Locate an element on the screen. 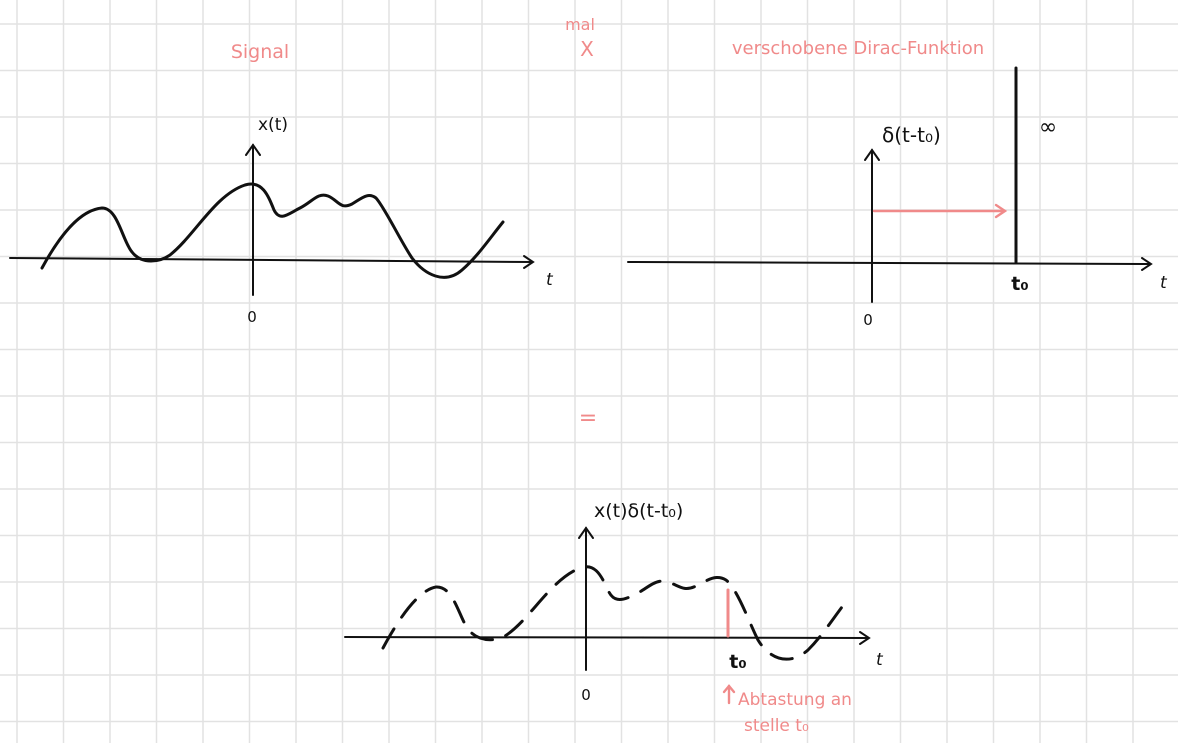  product-dashed-signal is located at coordinates (614, 613).